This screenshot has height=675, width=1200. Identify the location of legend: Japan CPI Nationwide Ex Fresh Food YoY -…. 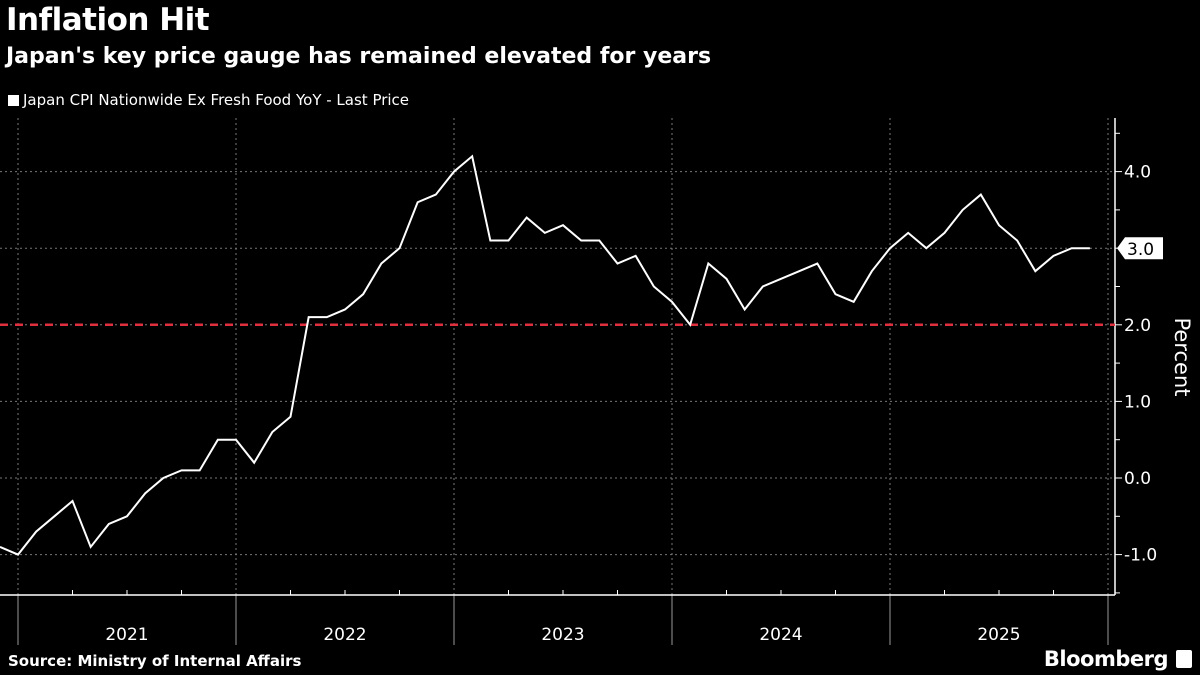
(208, 100).